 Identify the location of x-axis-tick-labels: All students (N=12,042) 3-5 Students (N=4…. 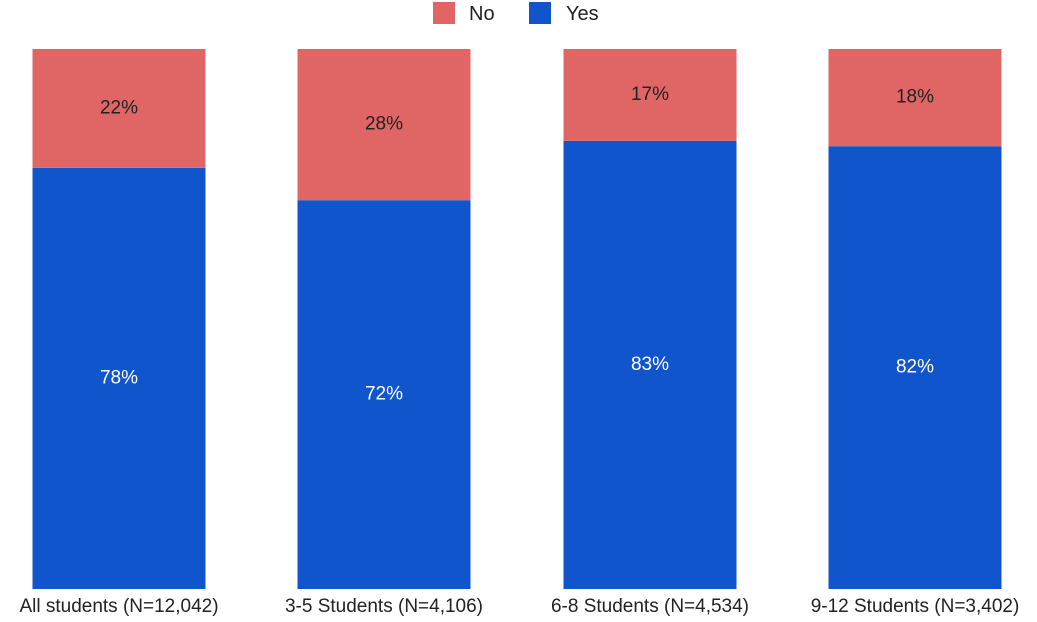
(519, 606).